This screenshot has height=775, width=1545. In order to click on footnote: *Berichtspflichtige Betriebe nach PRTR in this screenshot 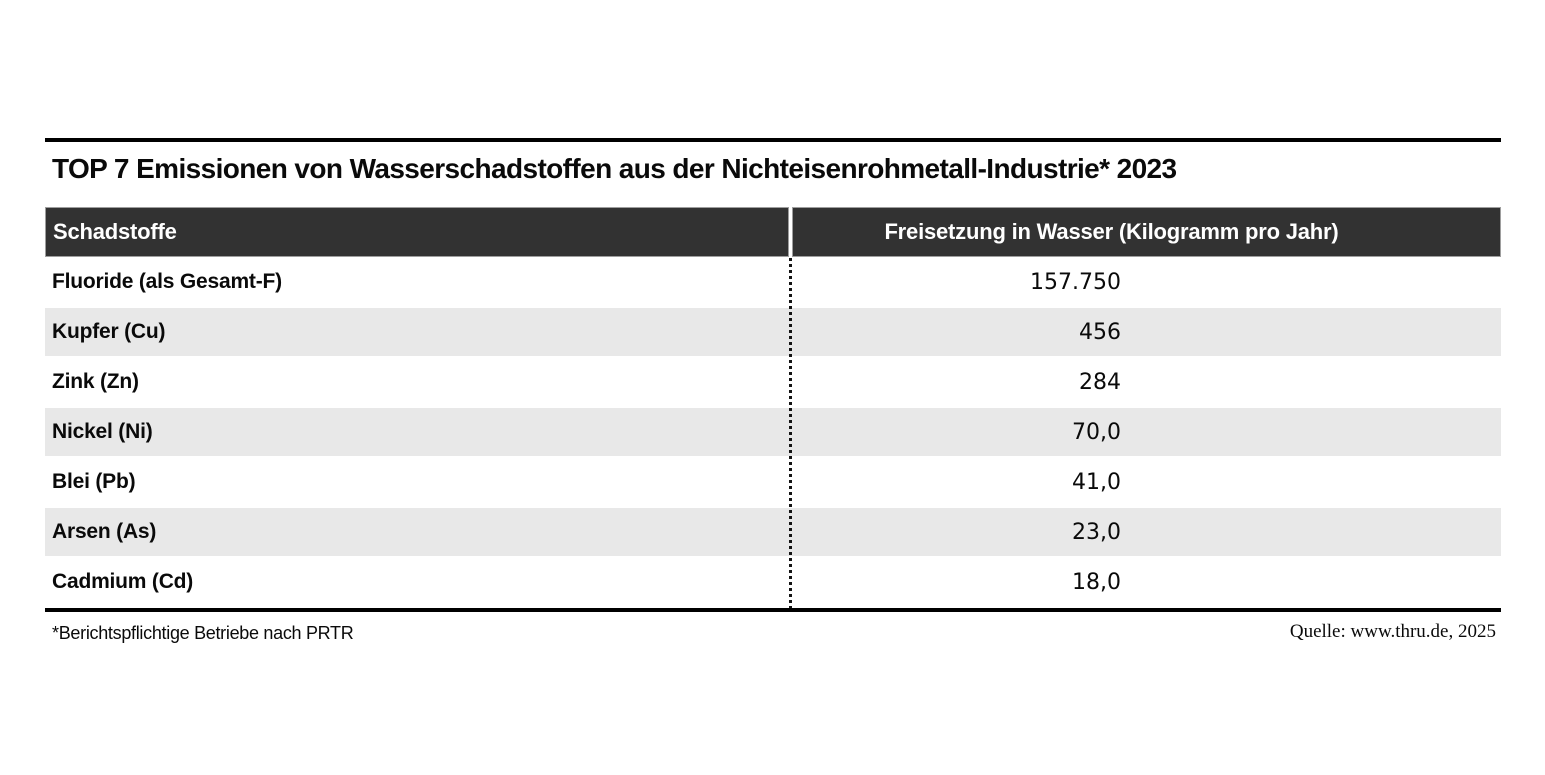, I will do `click(203, 633)`.